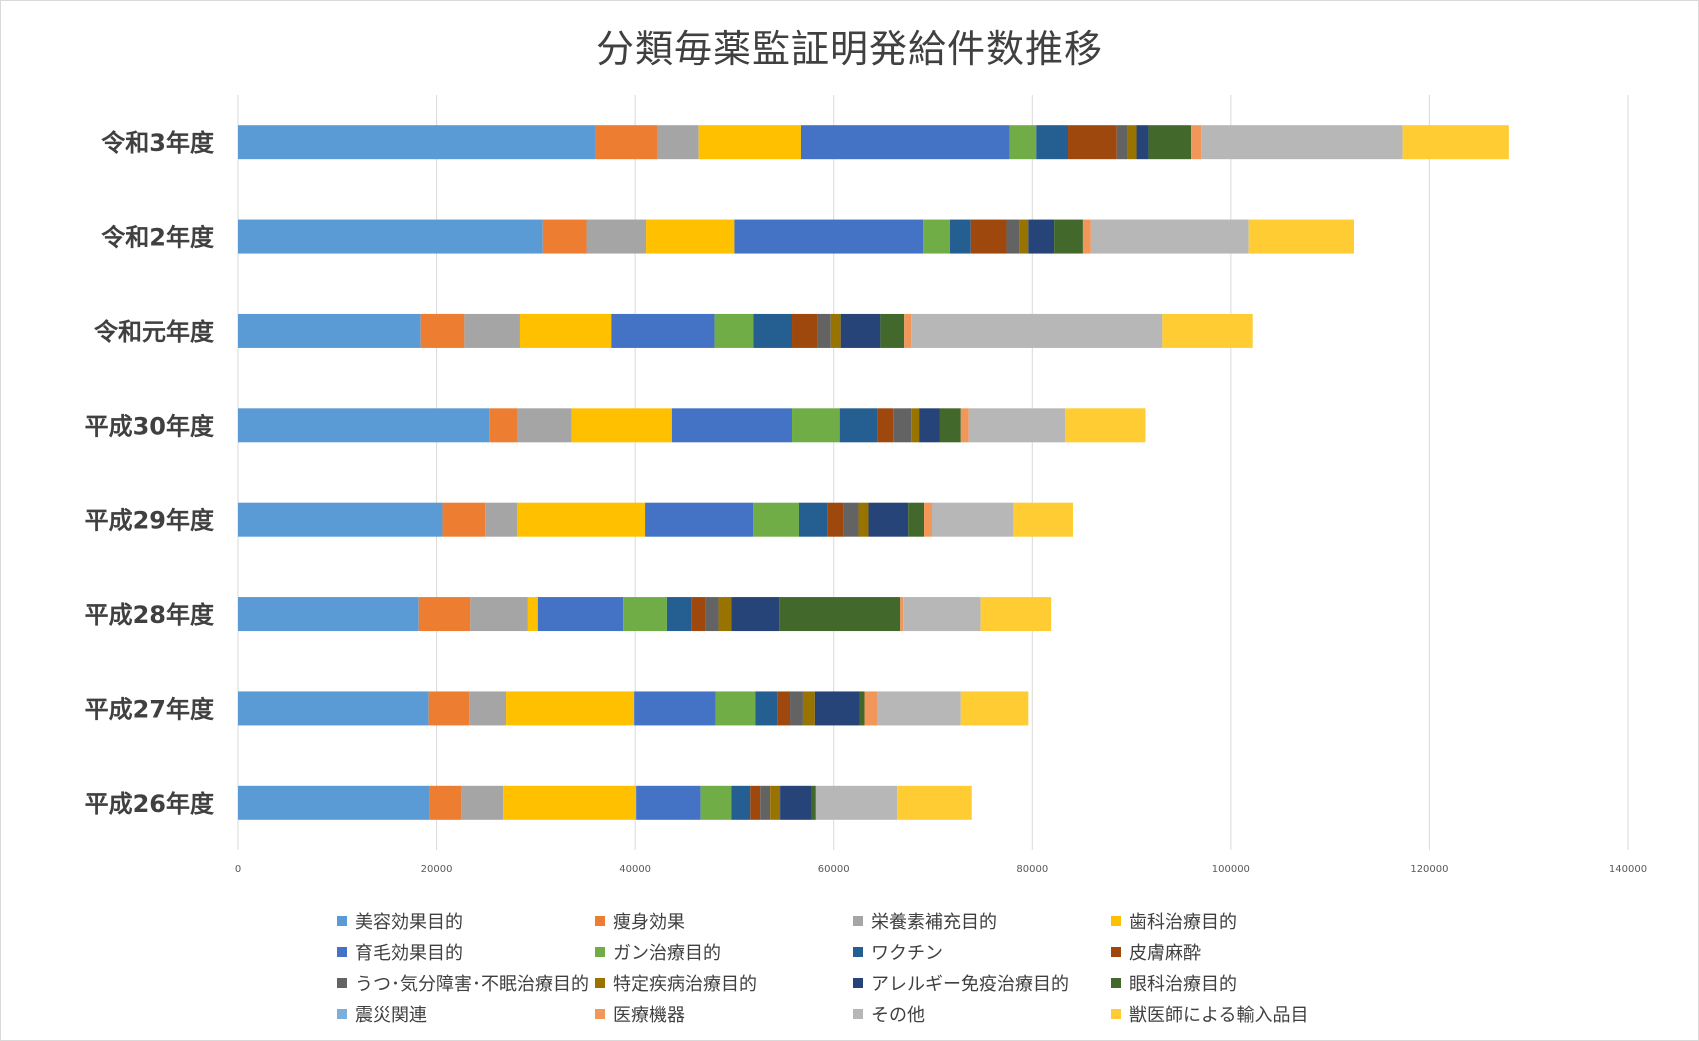 This screenshot has width=1699, height=1041. Describe the element at coordinates (1231, 869) in the screenshot. I see `x-tick-label: 100000` at that location.